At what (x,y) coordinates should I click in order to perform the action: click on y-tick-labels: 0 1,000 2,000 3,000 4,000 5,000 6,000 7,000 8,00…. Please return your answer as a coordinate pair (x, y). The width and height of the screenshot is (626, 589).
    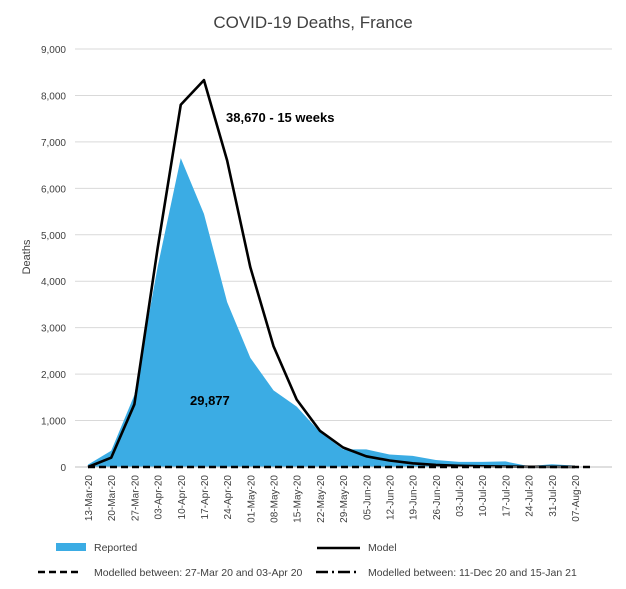
    Looking at the image, I should click on (53, 259).